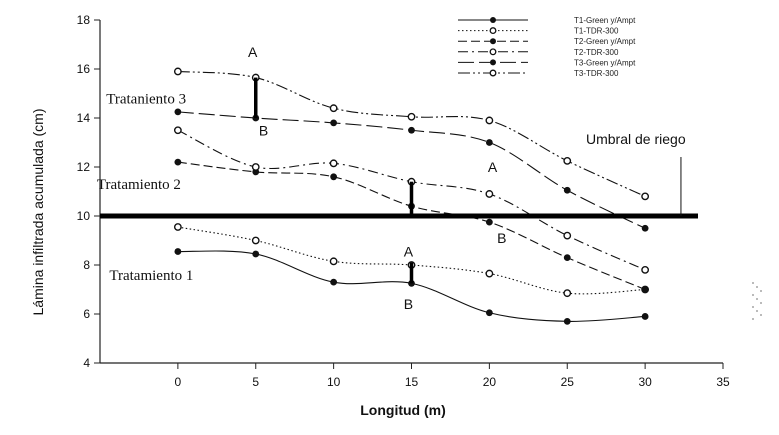 The height and width of the screenshot is (435, 779). What do you see at coordinates (178, 382) in the screenshot?
I see `x-tick-label: 0` at bounding box center [178, 382].